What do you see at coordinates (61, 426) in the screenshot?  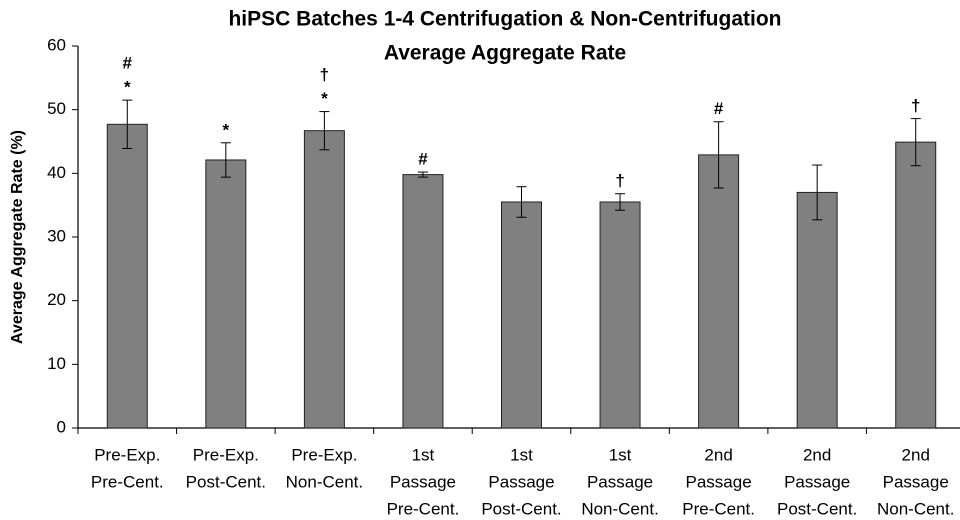 I see `y-tick-label: 0` at bounding box center [61, 426].